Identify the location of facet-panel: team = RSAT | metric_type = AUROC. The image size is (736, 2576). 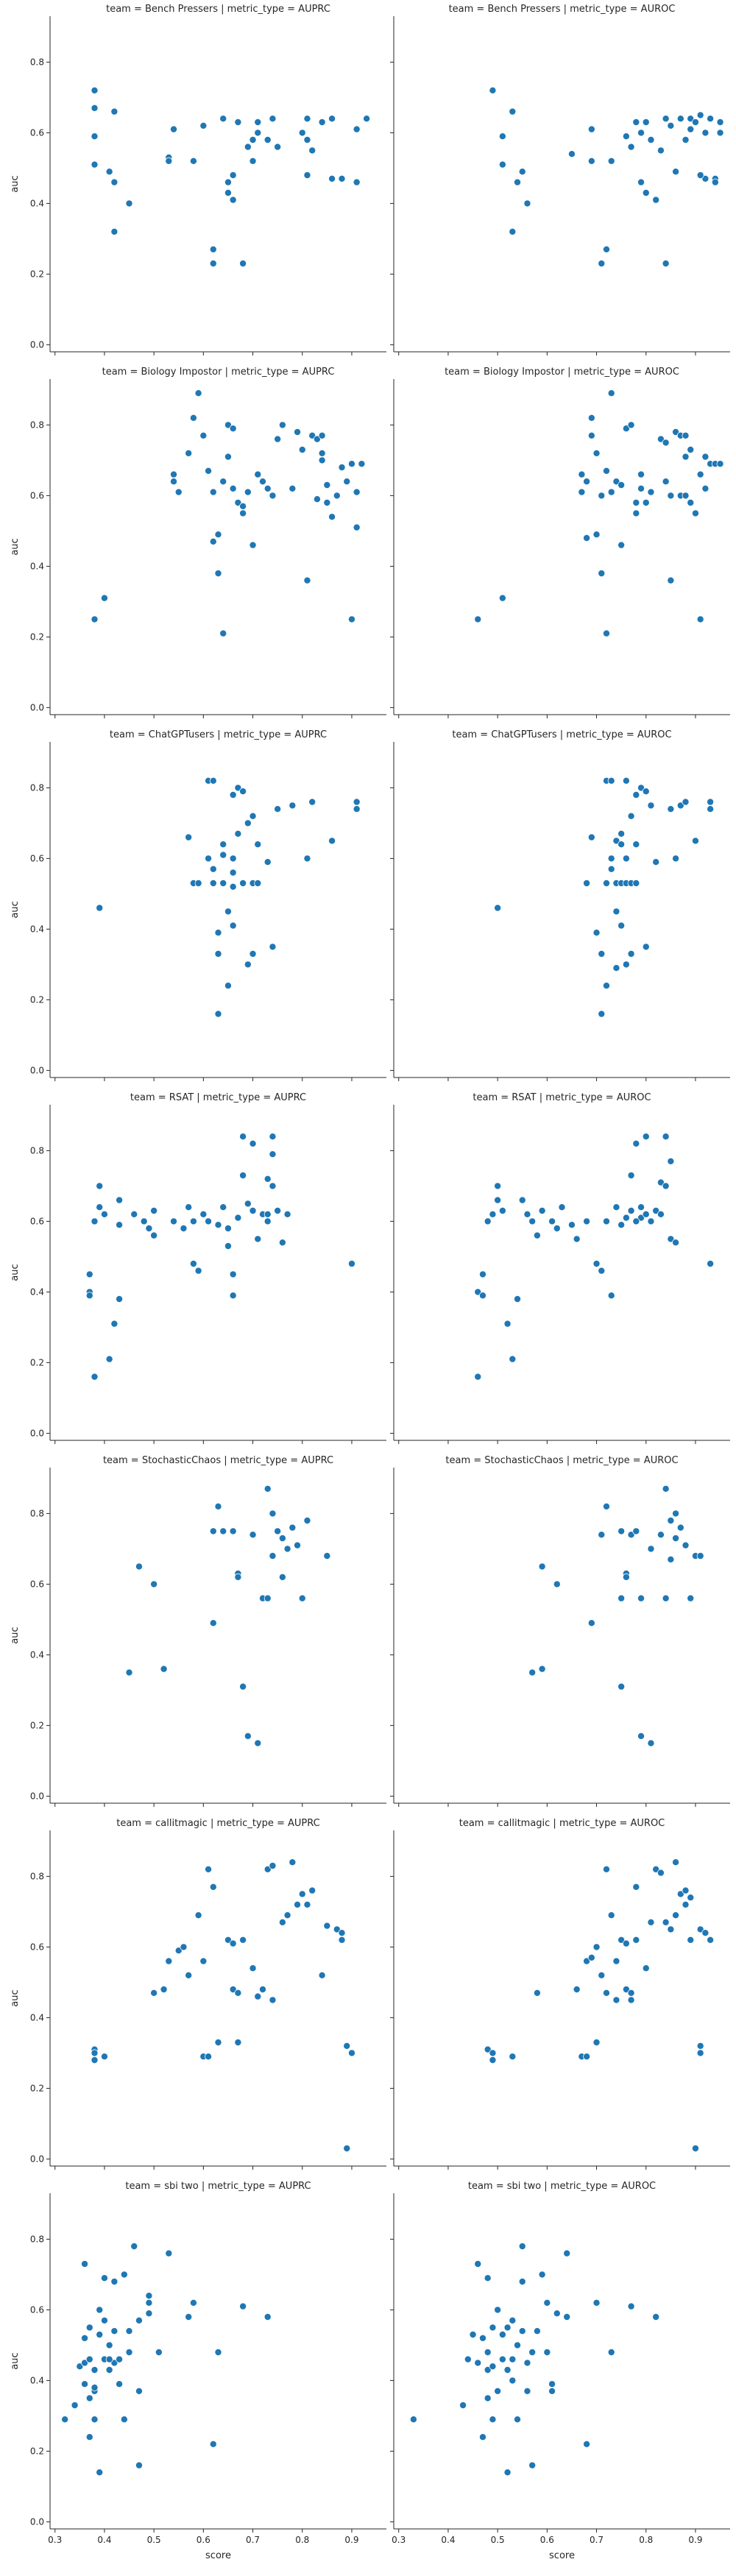
(560, 1268).